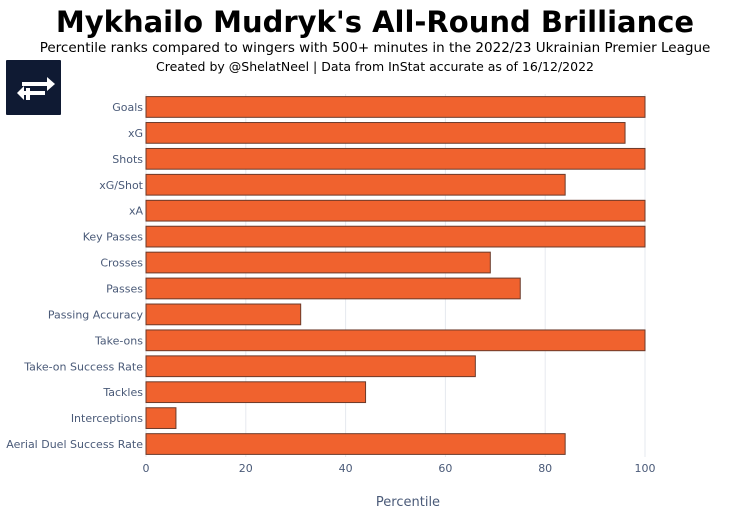 This screenshot has width=750, height=515. What do you see at coordinates (121, 263) in the screenshot?
I see `category-label: Crosses` at bounding box center [121, 263].